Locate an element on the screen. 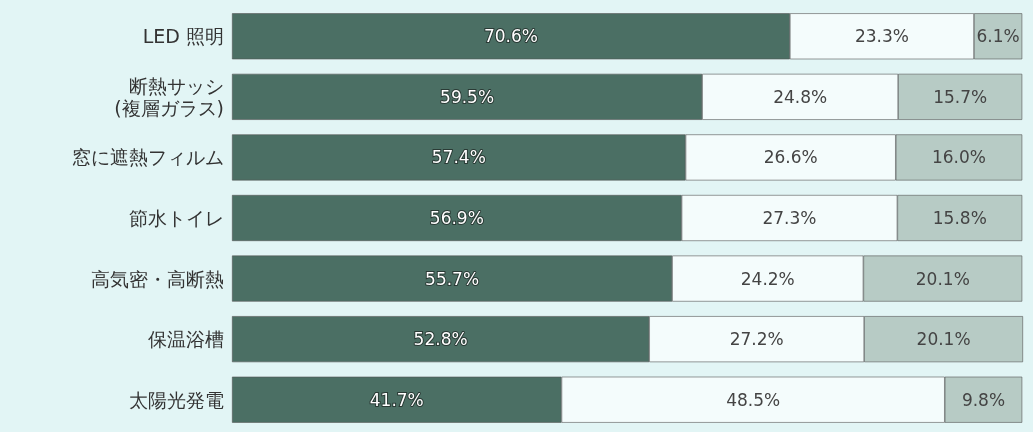 The height and width of the screenshot is (432, 1033). data-label: 26.6% is located at coordinates (790, 157).